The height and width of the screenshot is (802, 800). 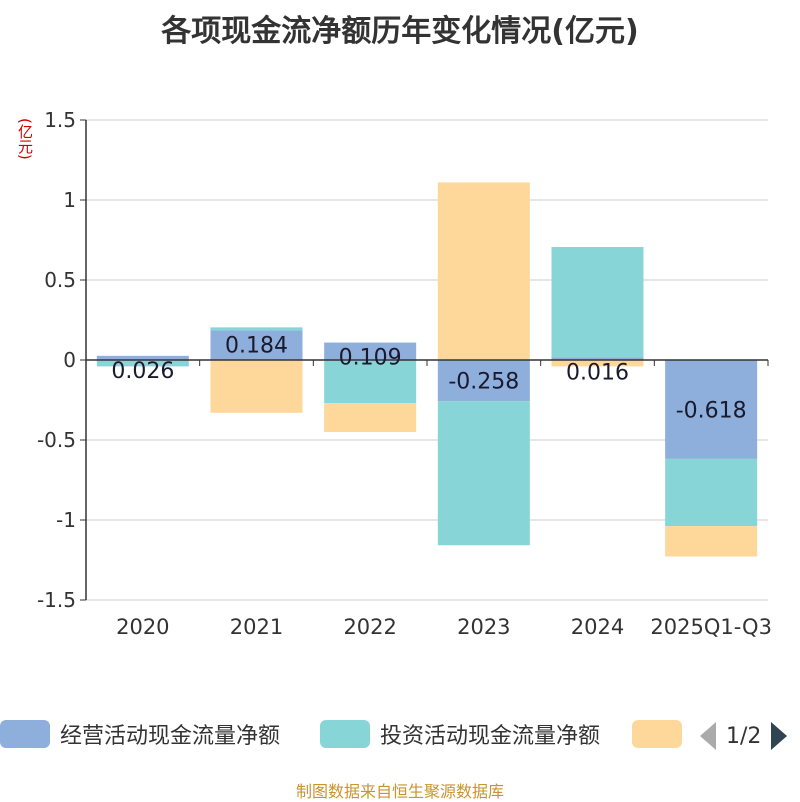 I want to click on y-tick-label: 0.5, so click(x=60, y=280).